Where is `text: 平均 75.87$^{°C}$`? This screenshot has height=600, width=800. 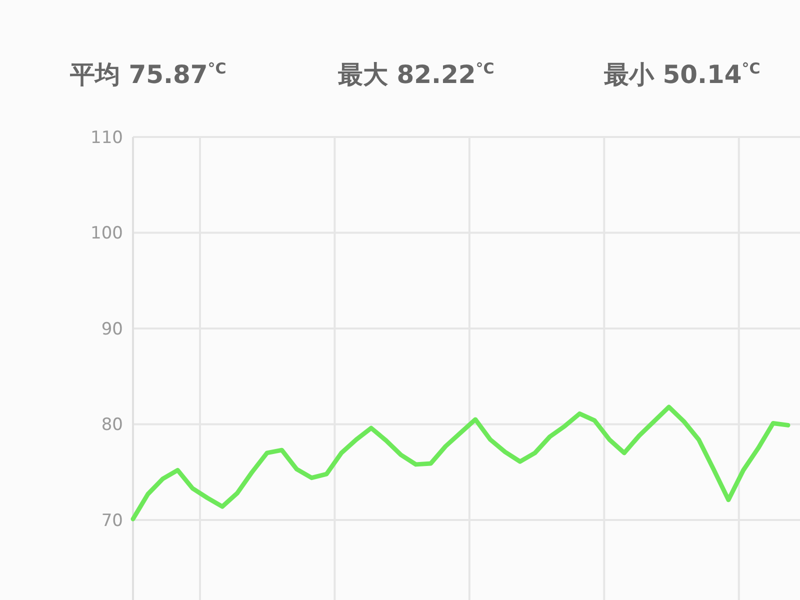
text: 平均 75.87$^{°C}$ is located at coordinates (148, 74).